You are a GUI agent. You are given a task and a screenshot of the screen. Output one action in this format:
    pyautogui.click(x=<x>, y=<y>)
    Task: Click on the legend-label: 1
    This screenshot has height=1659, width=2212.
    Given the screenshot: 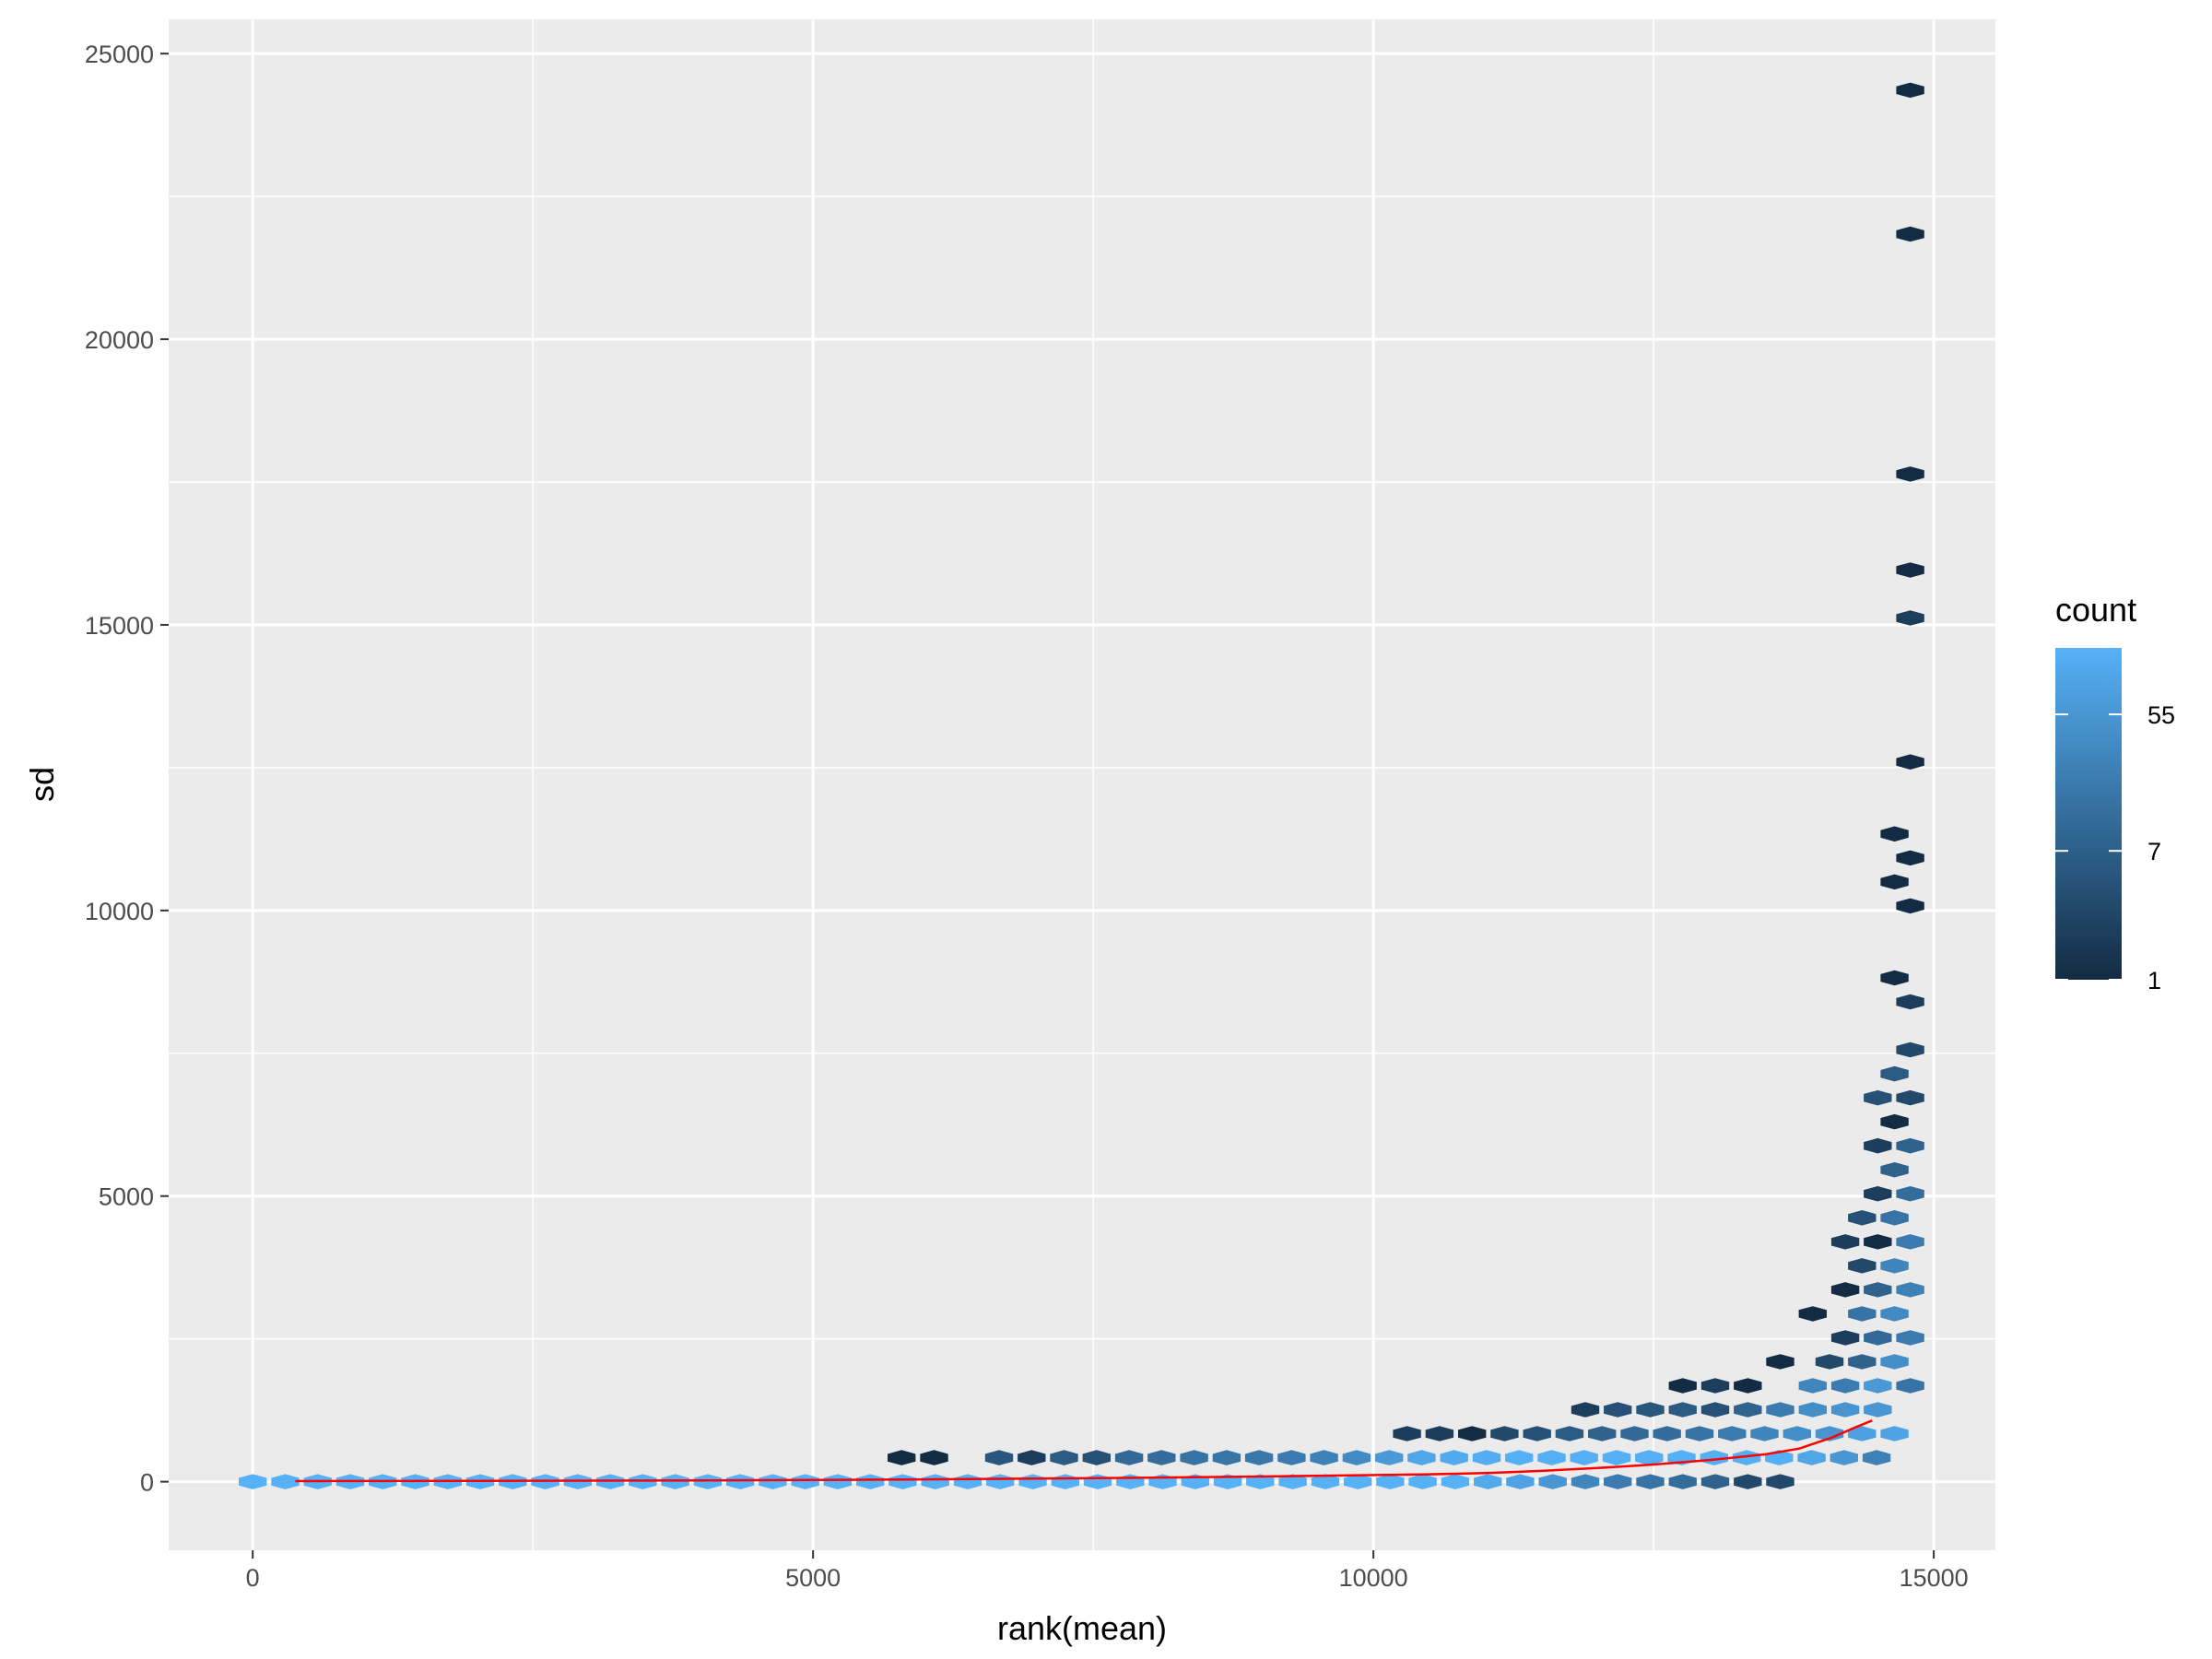 What is the action you would take?
    pyautogui.click(x=2154, y=980)
    